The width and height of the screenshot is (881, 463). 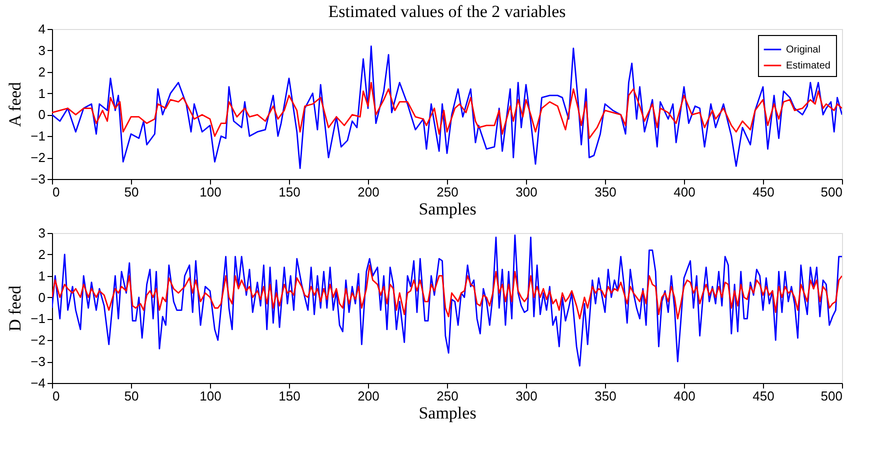 What do you see at coordinates (803, 50) in the screenshot?
I see `legend-label: Original` at bounding box center [803, 50].